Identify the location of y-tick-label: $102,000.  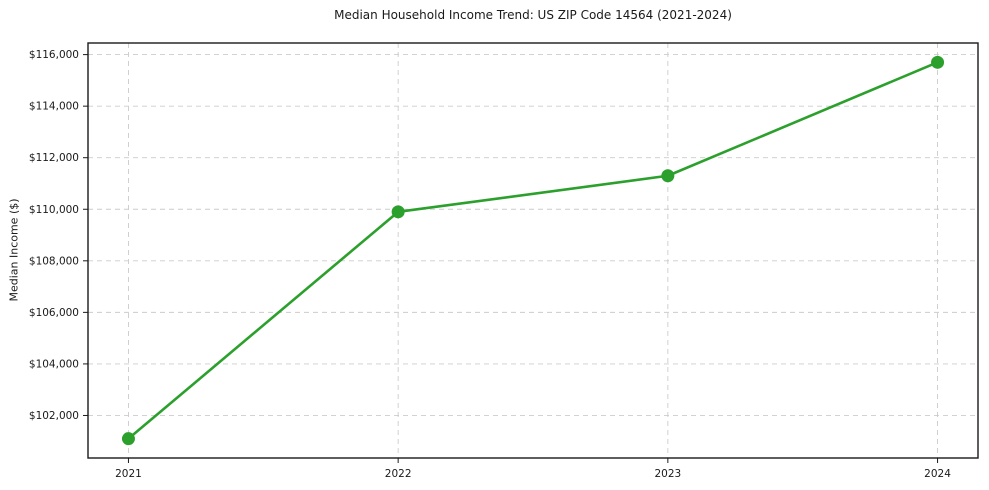
(54, 416).